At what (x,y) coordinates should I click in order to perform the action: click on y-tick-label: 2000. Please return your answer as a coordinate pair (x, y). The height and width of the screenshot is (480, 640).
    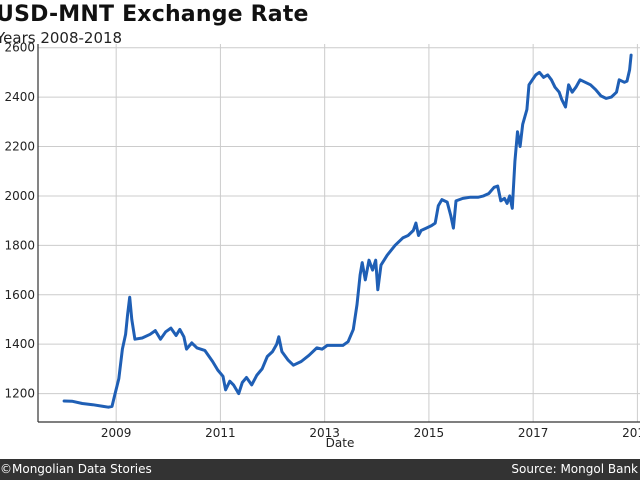
    Looking at the image, I should click on (19, 196).